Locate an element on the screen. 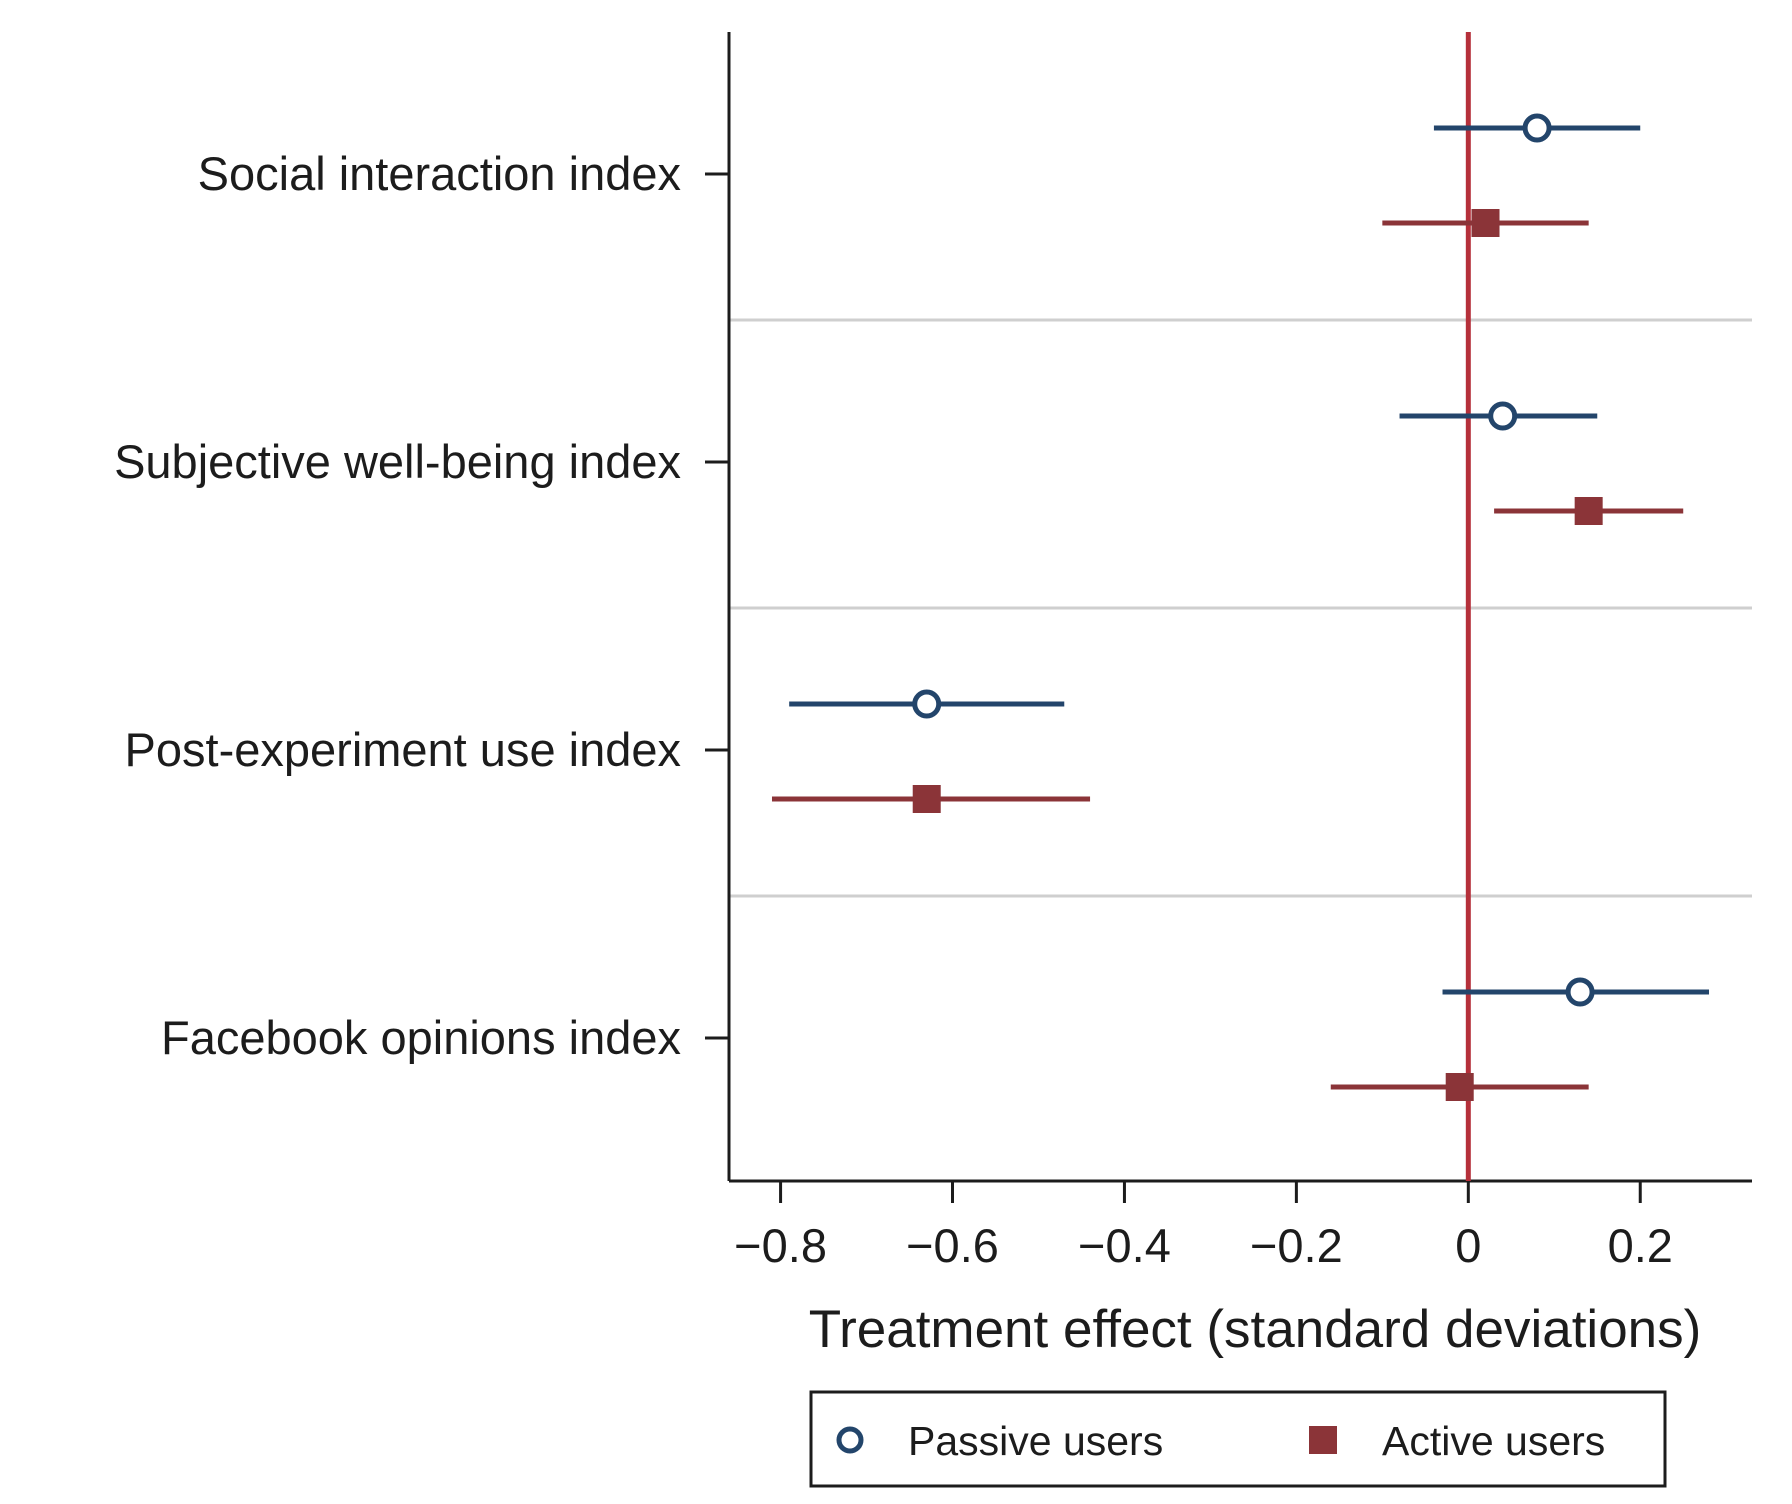 The width and height of the screenshot is (1792, 1504). x-tick-label: −0.2 is located at coordinates (1296, 1245).